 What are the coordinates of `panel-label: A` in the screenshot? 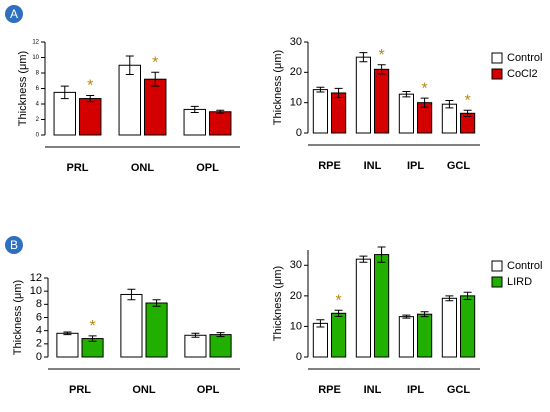 It's located at (14, 14).